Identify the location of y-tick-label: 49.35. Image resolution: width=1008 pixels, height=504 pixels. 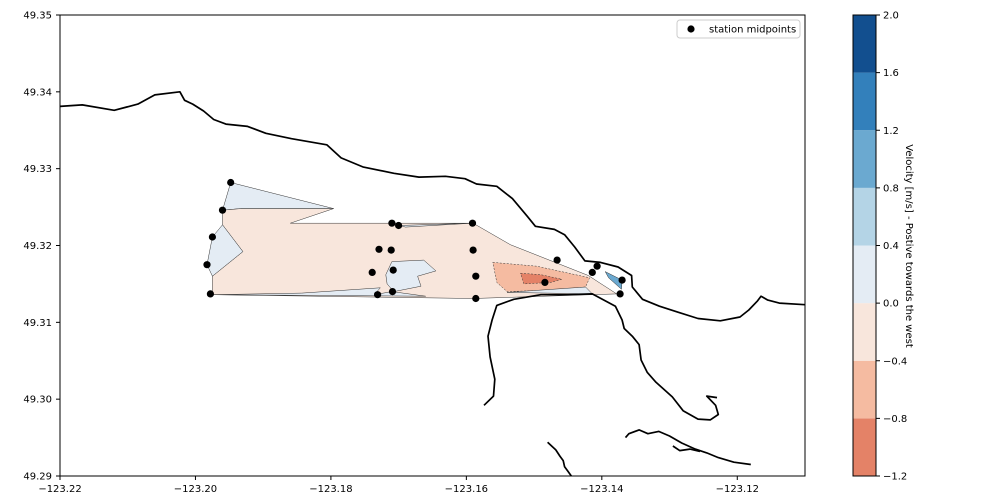
(37, 16).